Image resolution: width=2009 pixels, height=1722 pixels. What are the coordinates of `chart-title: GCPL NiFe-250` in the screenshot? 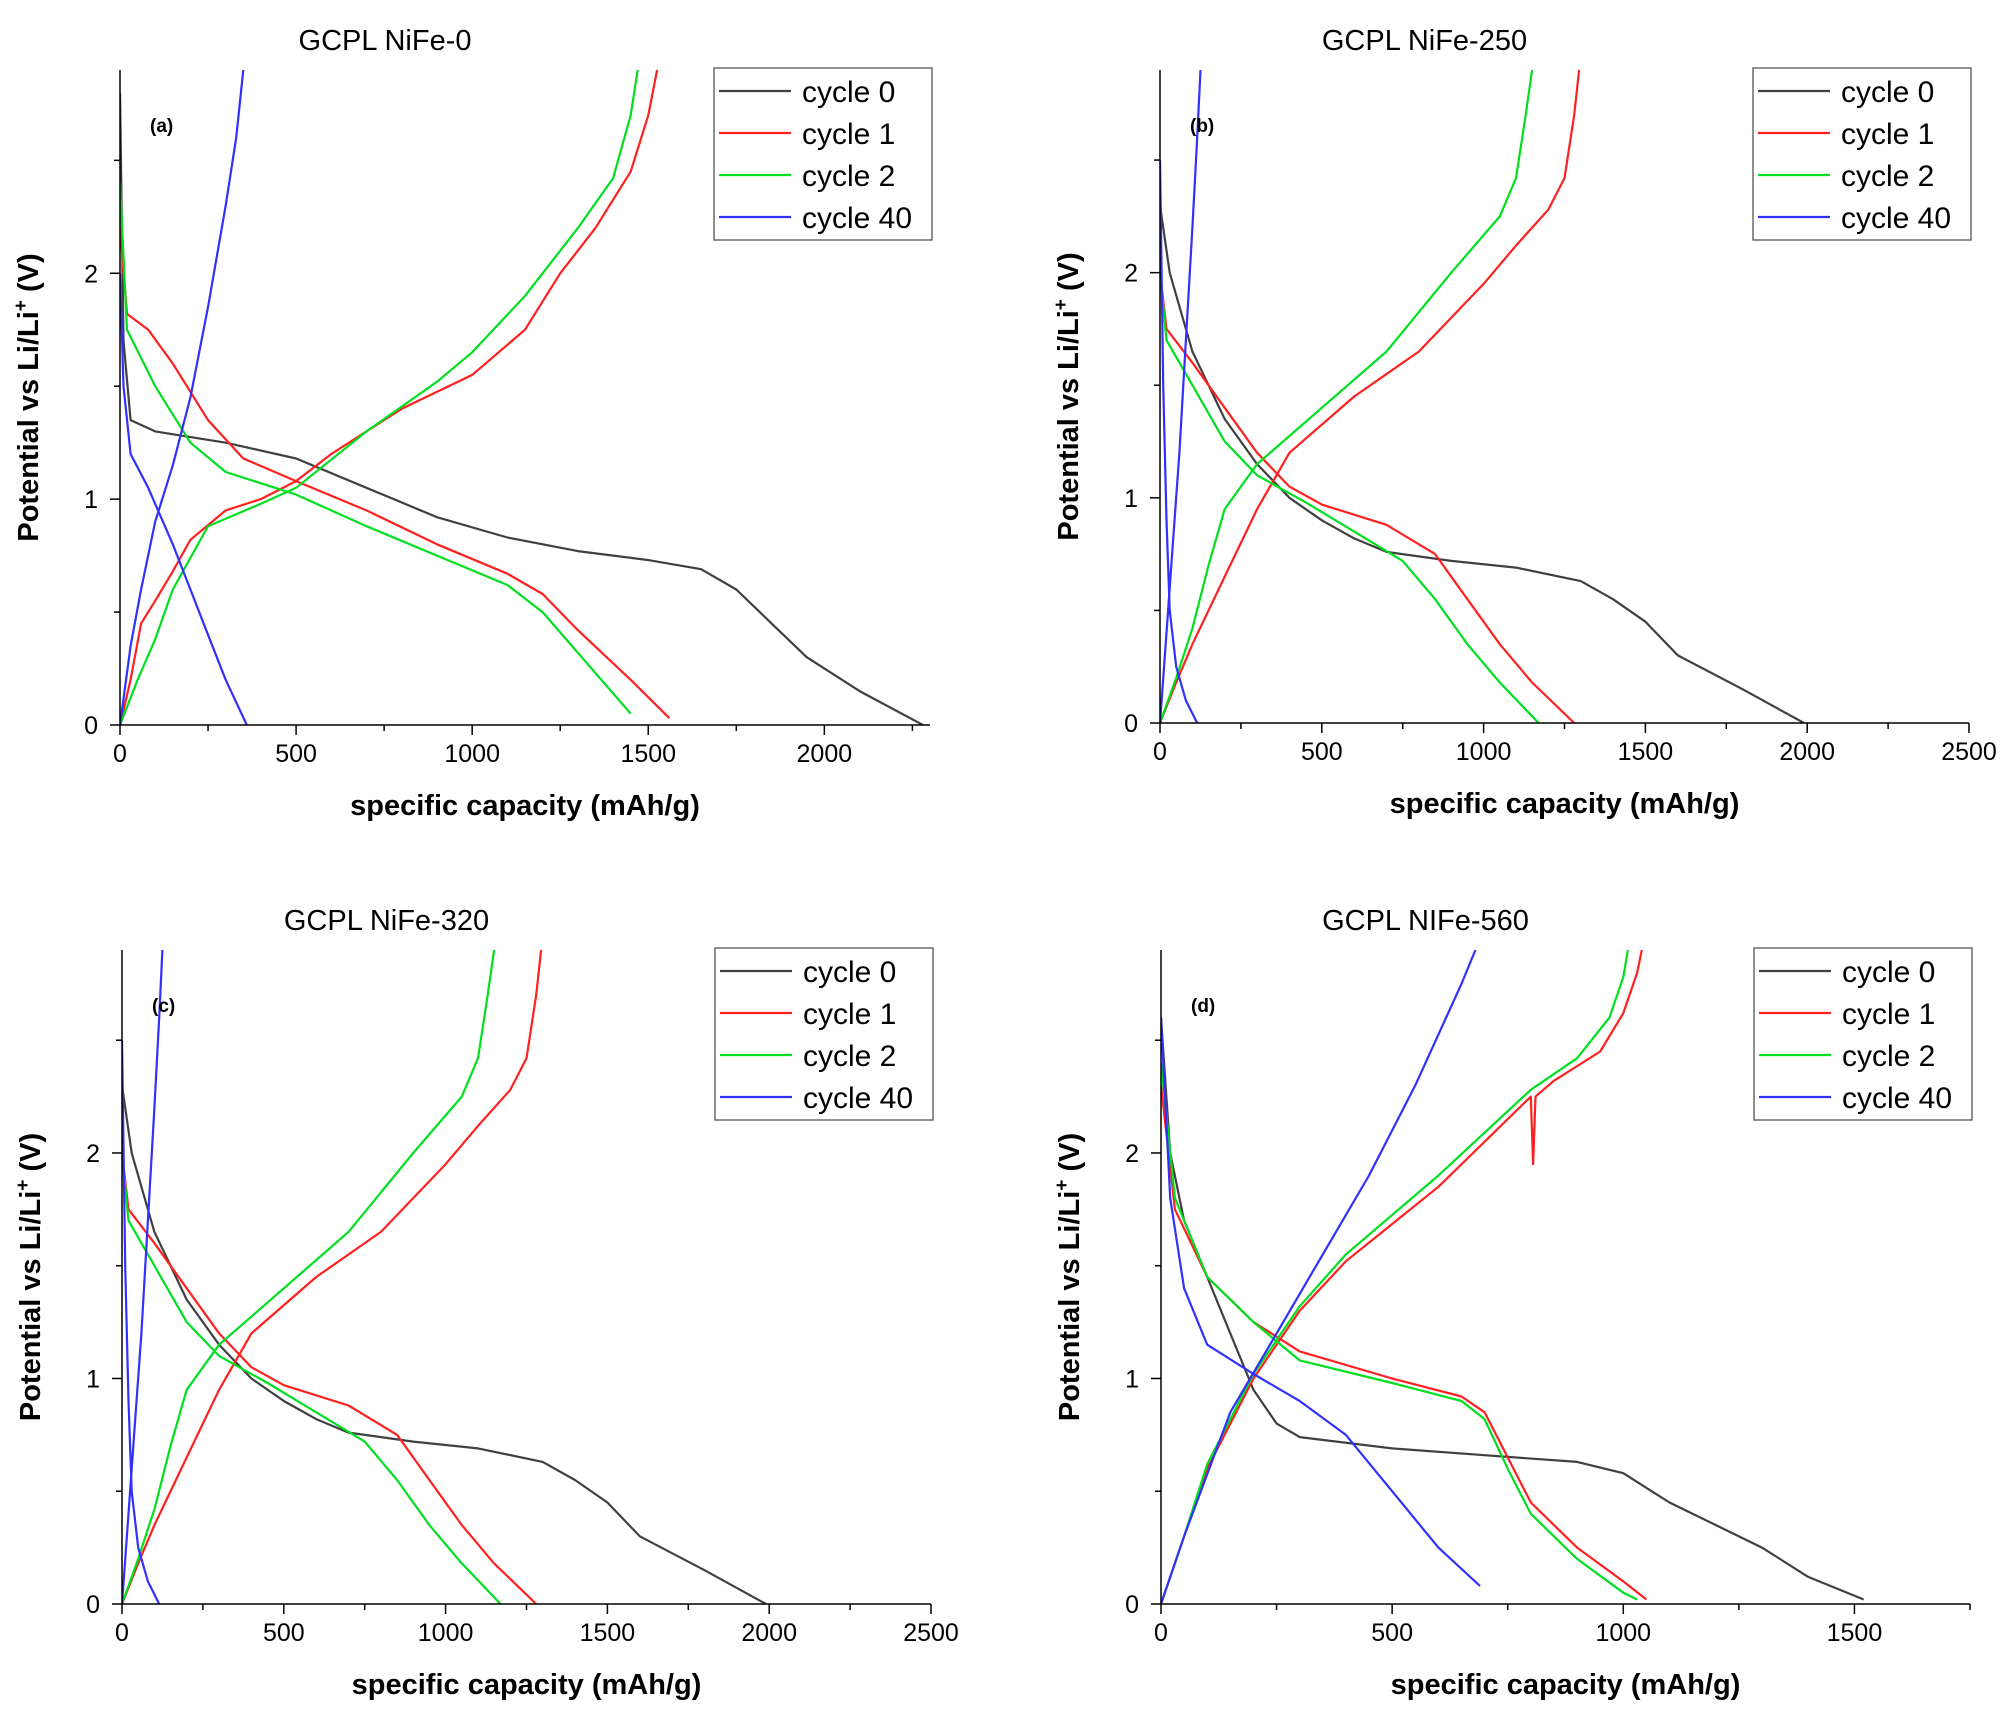 It's located at (1424, 41).